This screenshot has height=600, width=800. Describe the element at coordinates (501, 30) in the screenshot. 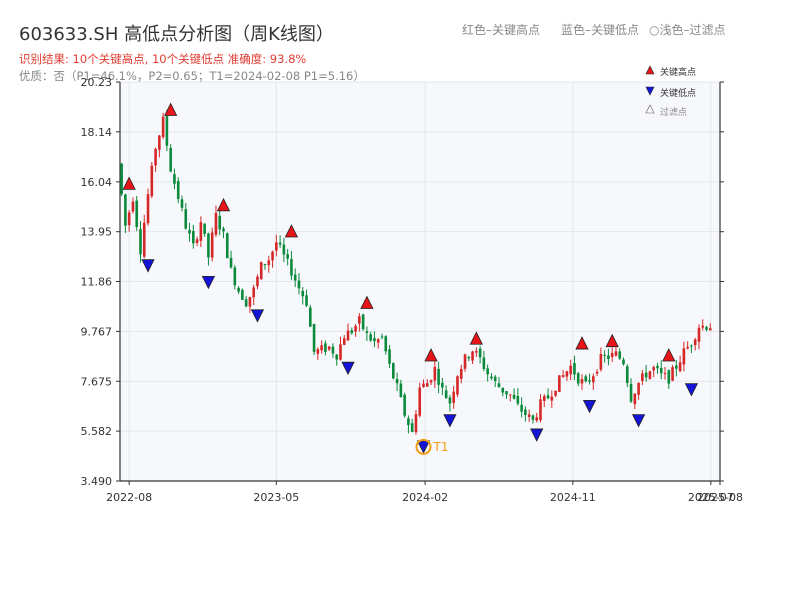

I see `legend-red-text: 红色–关键高点` at that location.